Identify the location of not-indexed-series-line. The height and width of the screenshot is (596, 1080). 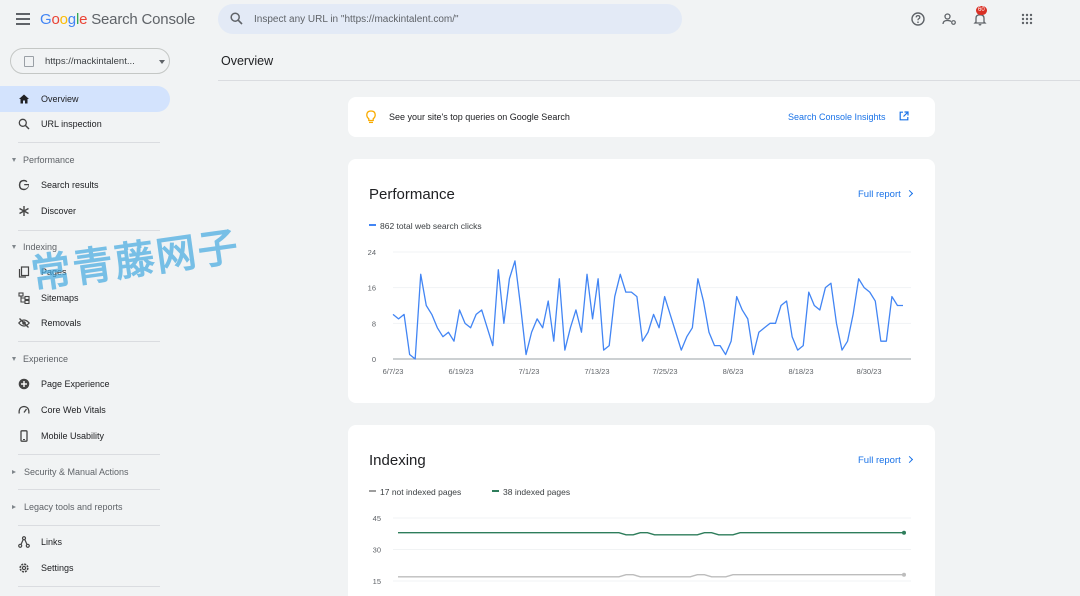
(651, 575).